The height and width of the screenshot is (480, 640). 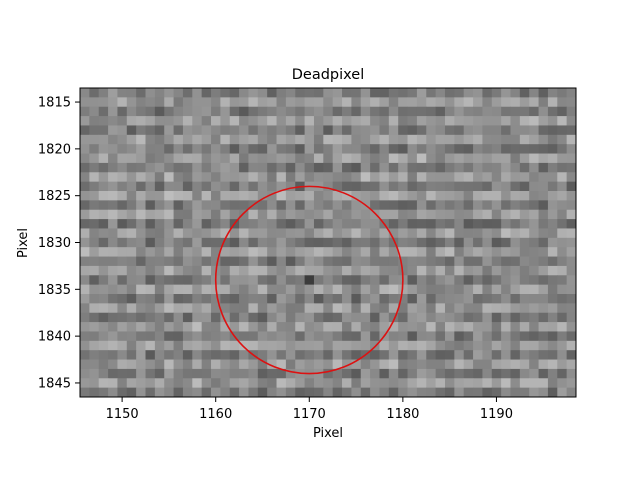 What do you see at coordinates (328, 433) in the screenshot?
I see `x-axis-label: Pixel` at bounding box center [328, 433].